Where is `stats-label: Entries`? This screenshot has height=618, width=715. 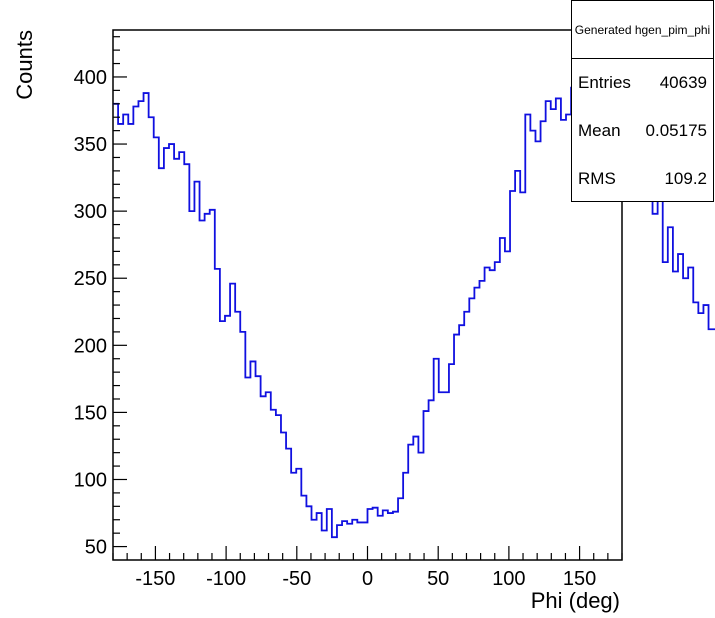 stats-label: Entries is located at coordinates (604, 82).